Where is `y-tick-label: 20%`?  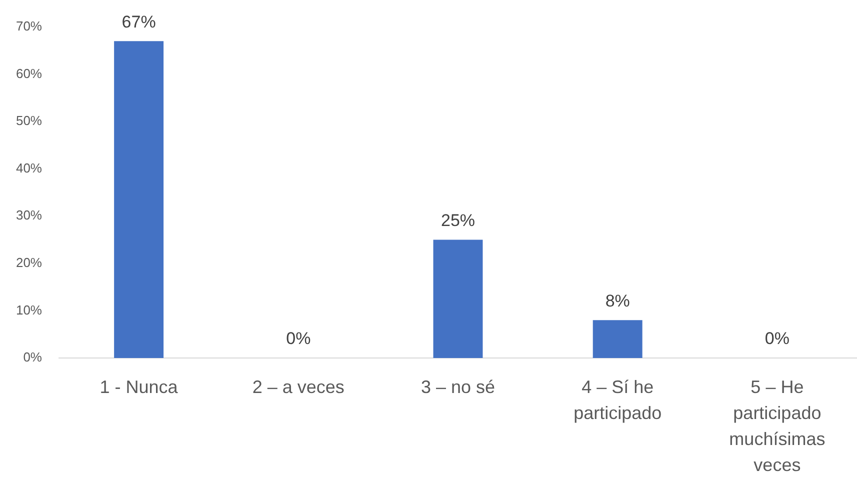 y-tick-label: 20% is located at coordinates (29, 262).